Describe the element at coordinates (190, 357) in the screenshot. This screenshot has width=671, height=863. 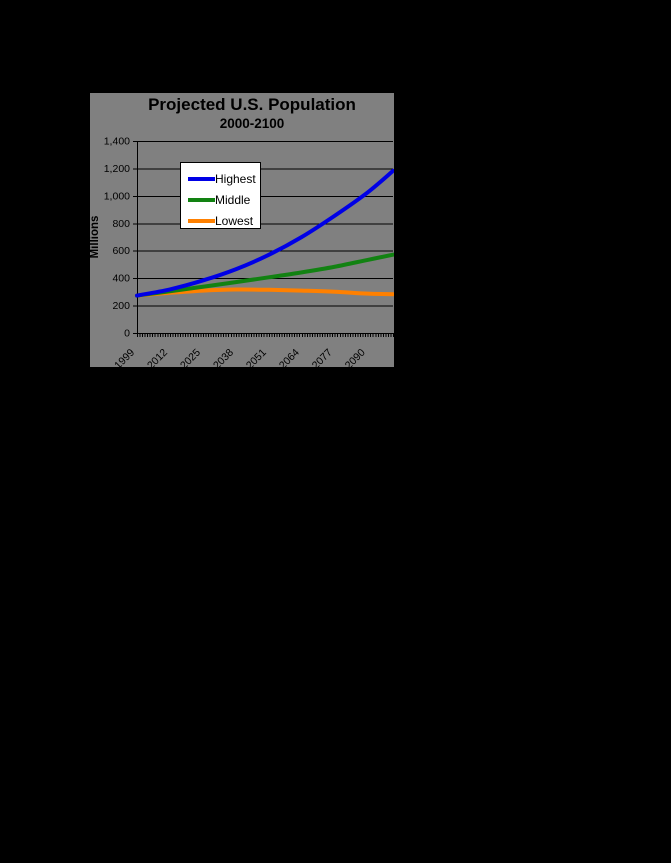
I see `x-tick-label: 2025` at that location.